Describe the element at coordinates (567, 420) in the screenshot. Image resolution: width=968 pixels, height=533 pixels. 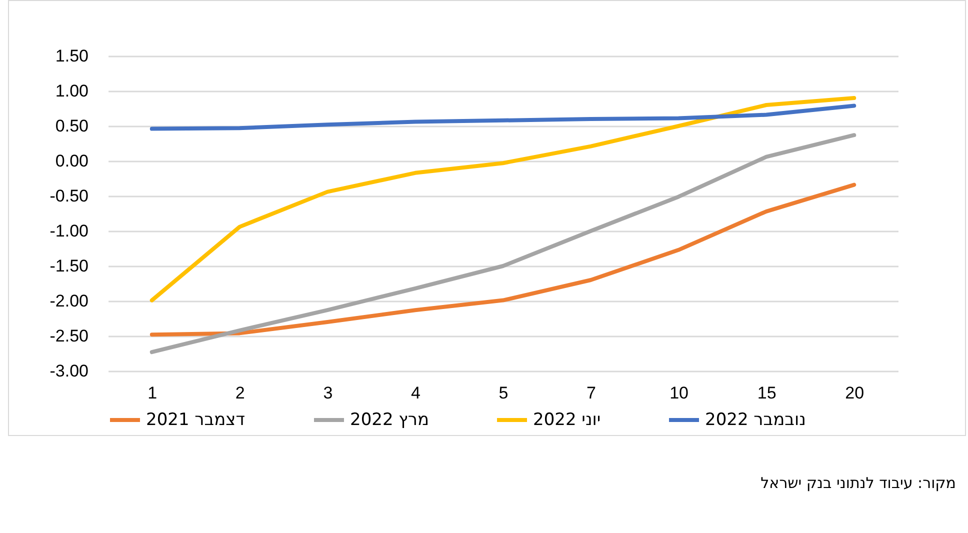
I see `legend-label: יוני 2022` at that location.